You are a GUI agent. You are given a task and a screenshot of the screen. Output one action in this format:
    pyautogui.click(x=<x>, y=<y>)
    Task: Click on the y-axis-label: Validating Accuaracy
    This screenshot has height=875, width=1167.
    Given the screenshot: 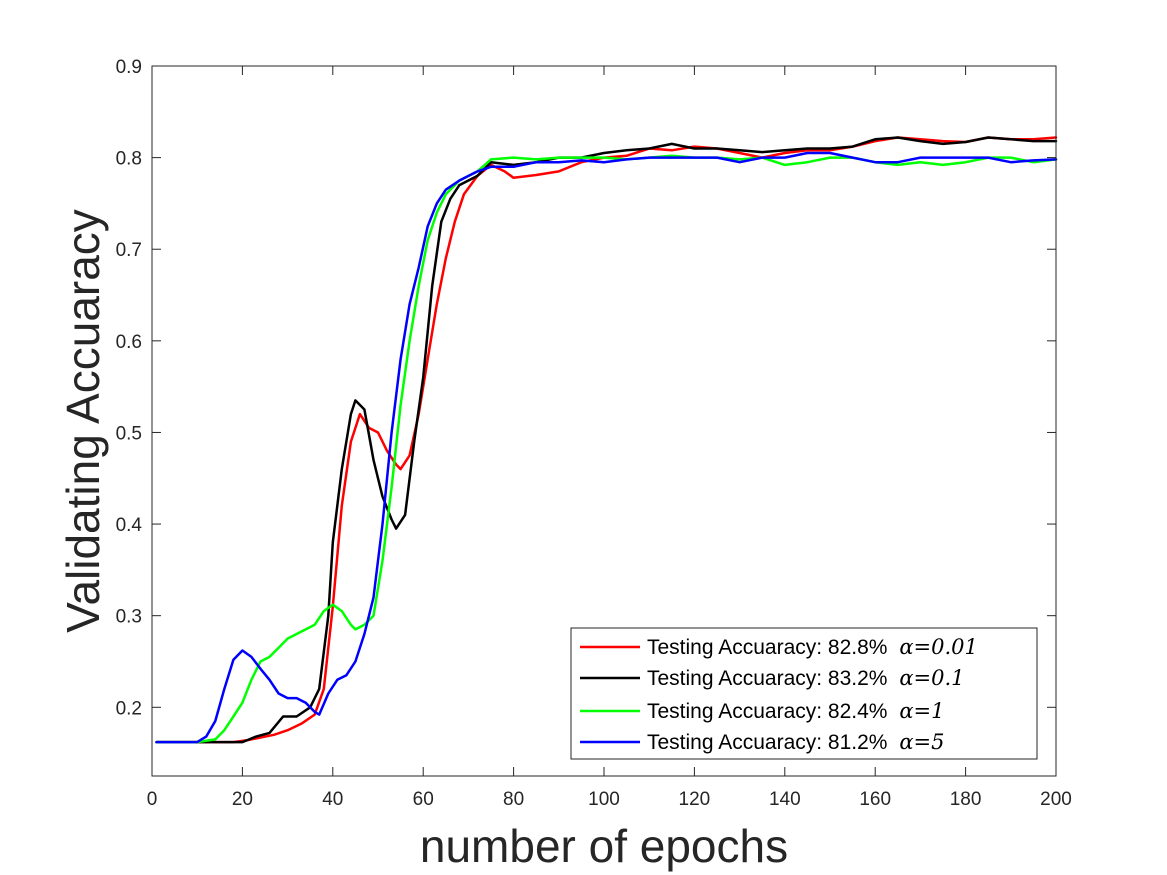 What is the action you would take?
    pyautogui.click(x=83, y=421)
    